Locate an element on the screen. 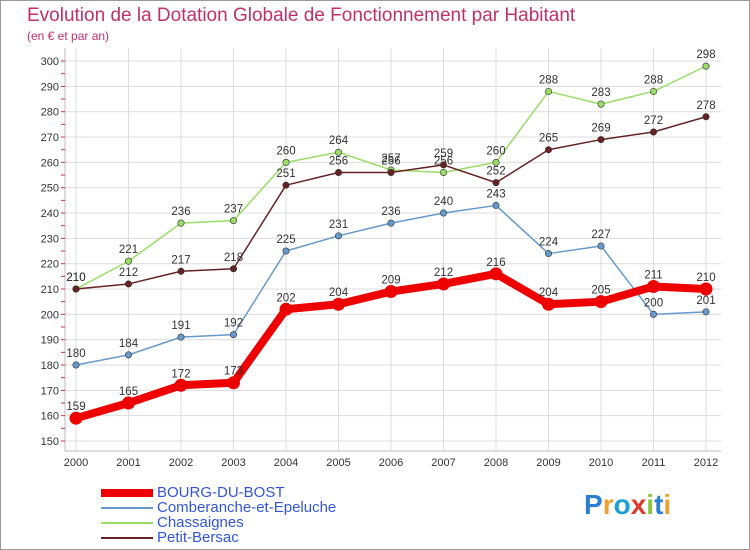 The width and height of the screenshot is (750, 550). data-label-chassaignes: 260 is located at coordinates (495, 151).